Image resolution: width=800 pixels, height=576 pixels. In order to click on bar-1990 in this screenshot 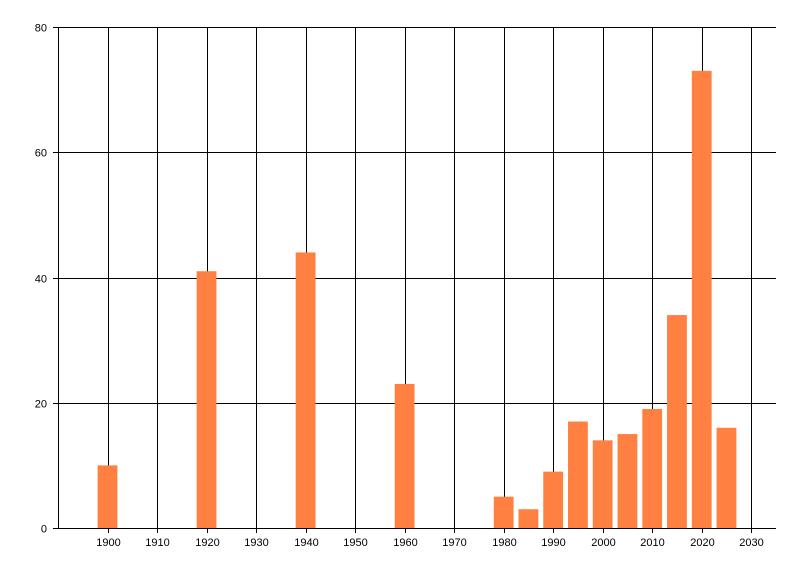, I will do `click(553, 499)`.